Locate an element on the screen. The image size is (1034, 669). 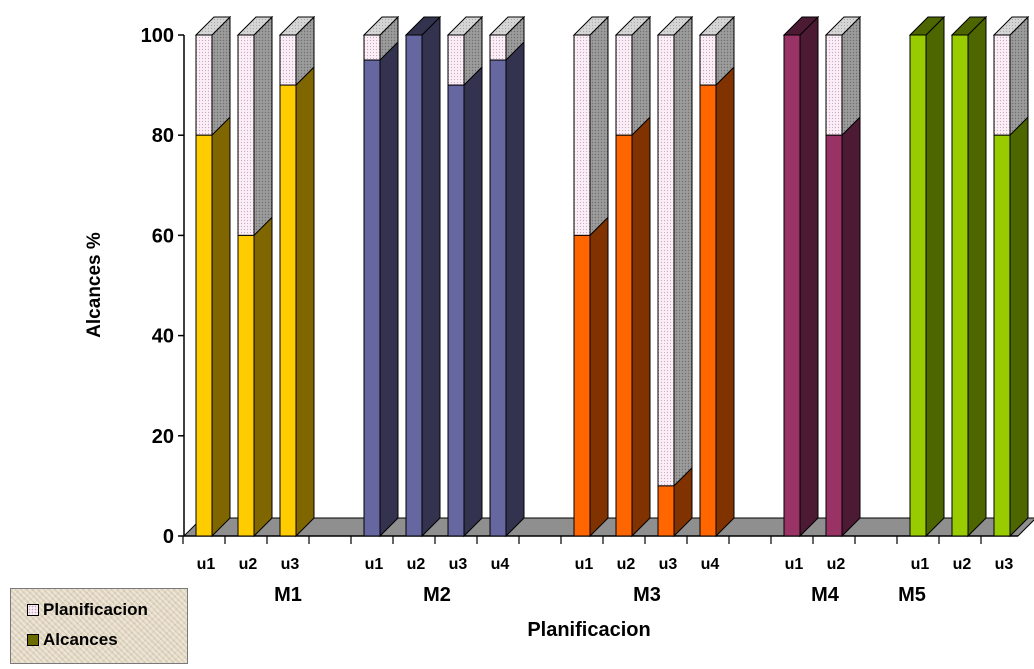
group-label: M2 is located at coordinates (437, 595).